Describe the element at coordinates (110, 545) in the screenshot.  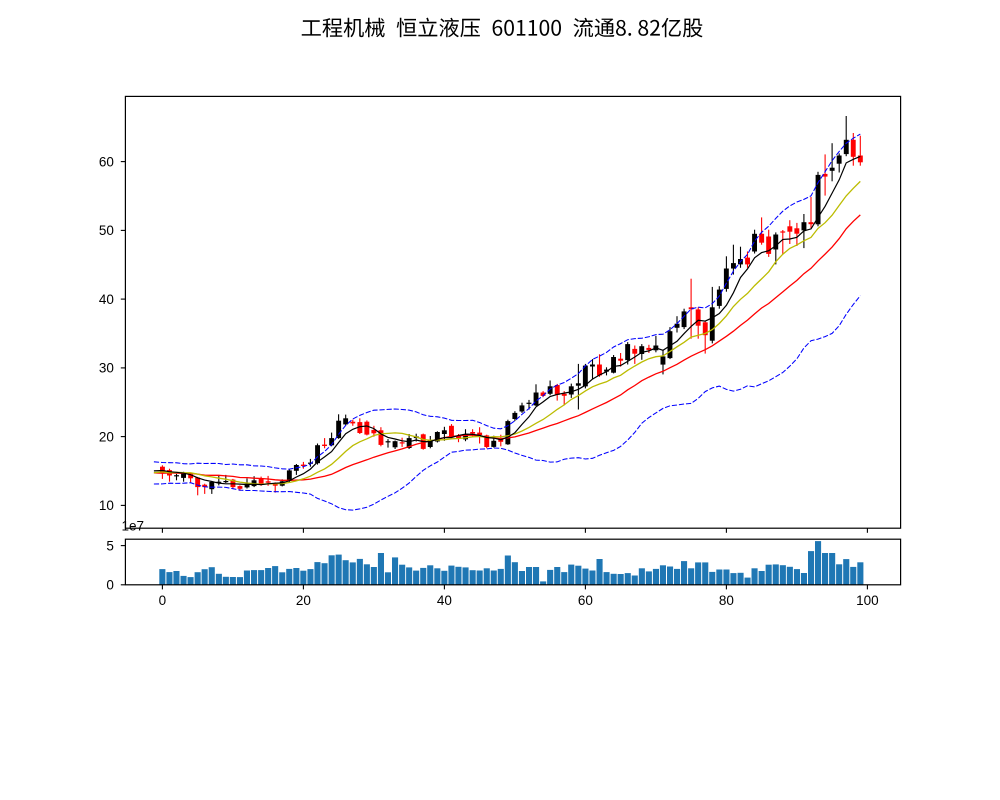
I see `svg-text: 5` at that location.